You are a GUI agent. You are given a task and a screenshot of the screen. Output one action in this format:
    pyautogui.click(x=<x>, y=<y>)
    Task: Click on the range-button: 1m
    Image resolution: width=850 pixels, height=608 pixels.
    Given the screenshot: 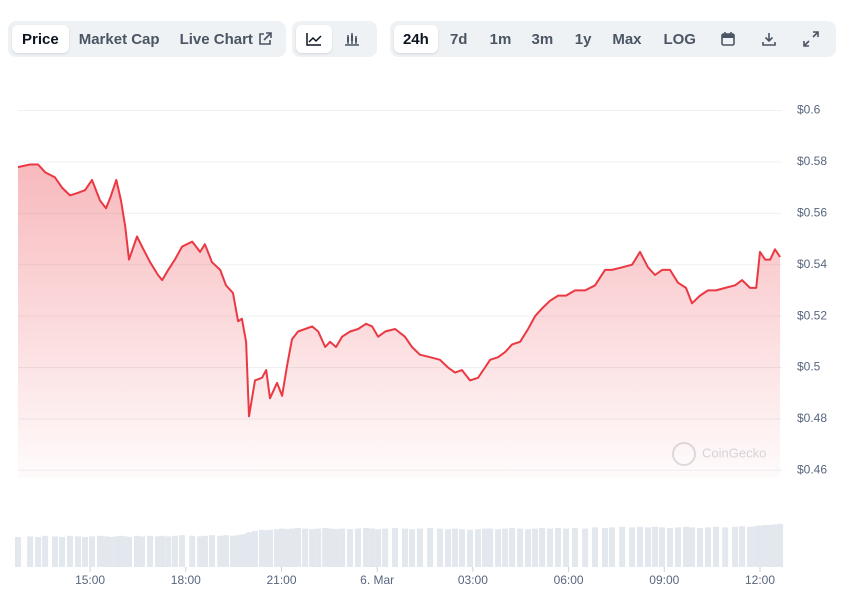 What is the action you would take?
    pyautogui.click(x=500, y=39)
    